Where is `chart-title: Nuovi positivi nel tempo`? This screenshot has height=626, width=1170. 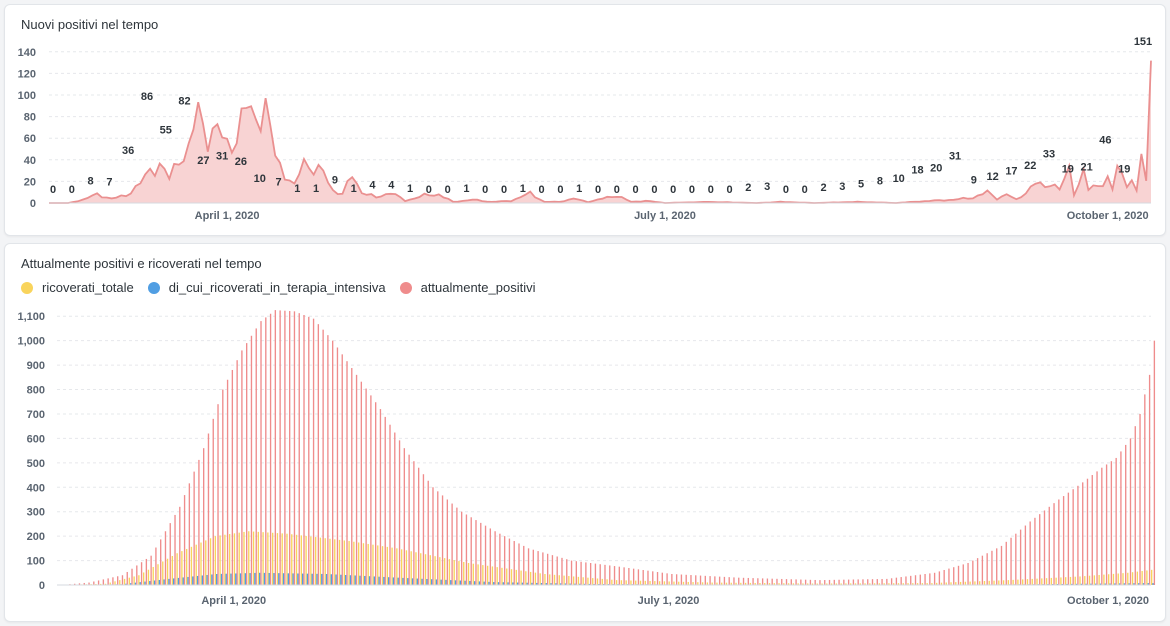
chart-title: Nuovi positivi nel tempo is located at coordinates (90, 24).